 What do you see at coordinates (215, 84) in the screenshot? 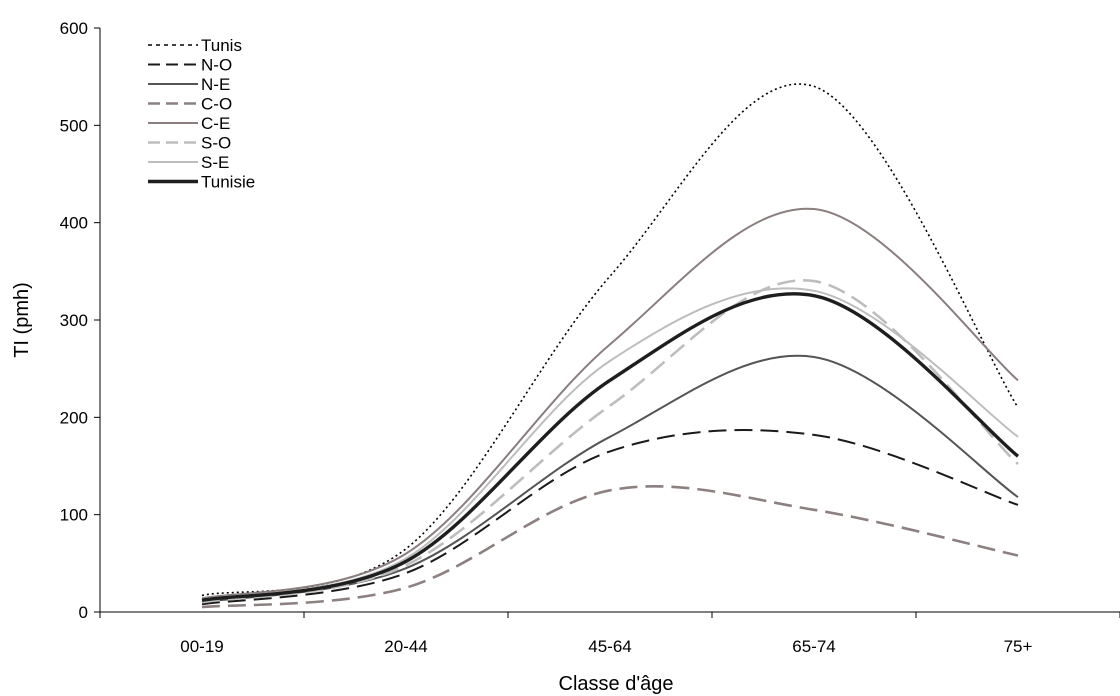
I see `legend-label: N-E` at bounding box center [215, 84].